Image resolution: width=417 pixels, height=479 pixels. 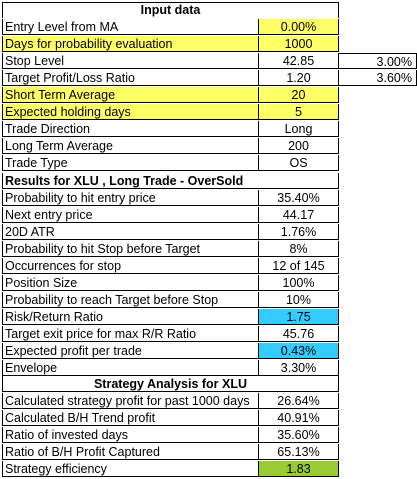 I want to click on results-row-value: 12 of 145, so click(x=298, y=266).